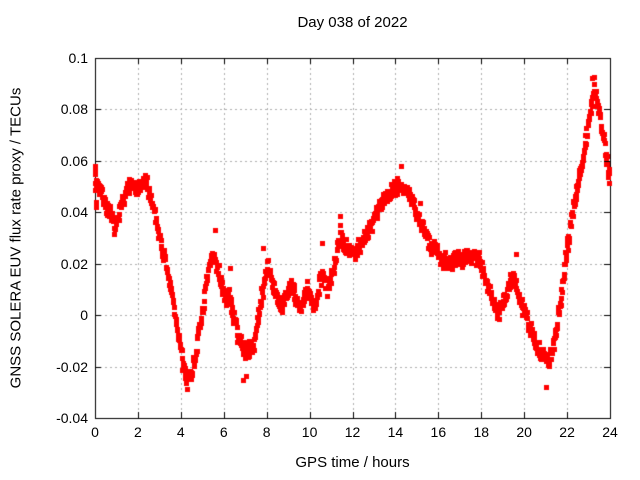  I want to click on x-tick-label: 14, so click(395, 432).